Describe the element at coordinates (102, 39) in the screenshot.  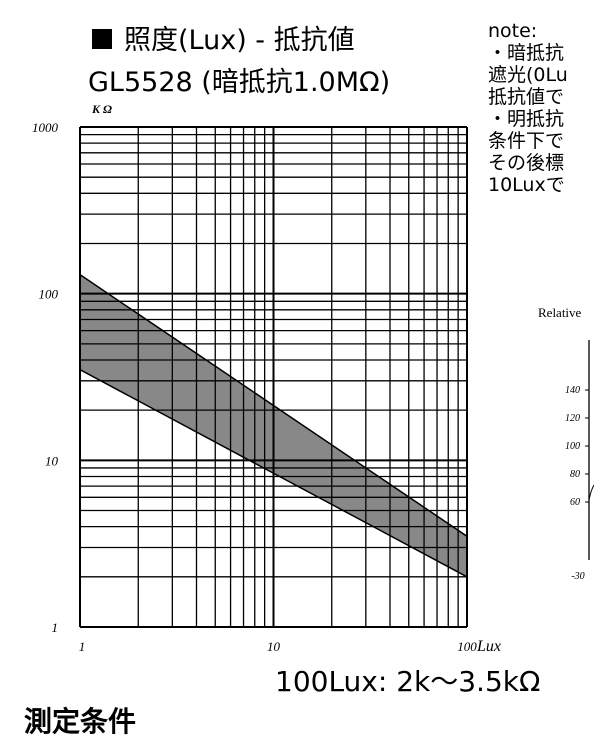
I see `title-bullet-square` at that location.